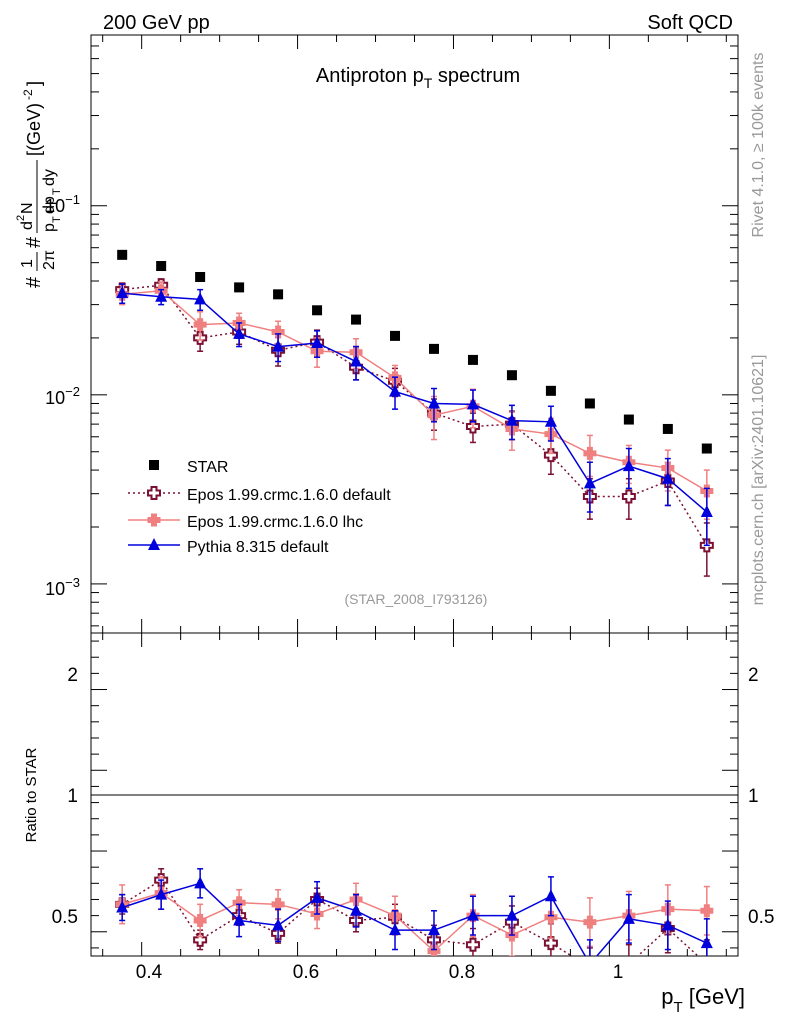 The image size is (786, 1024). Describe the element at coordinates (758, 480) in the screenshot. I see `mcplots-source-label: mcplots.cern.ch [arXiv:2401.10621]` at that location.